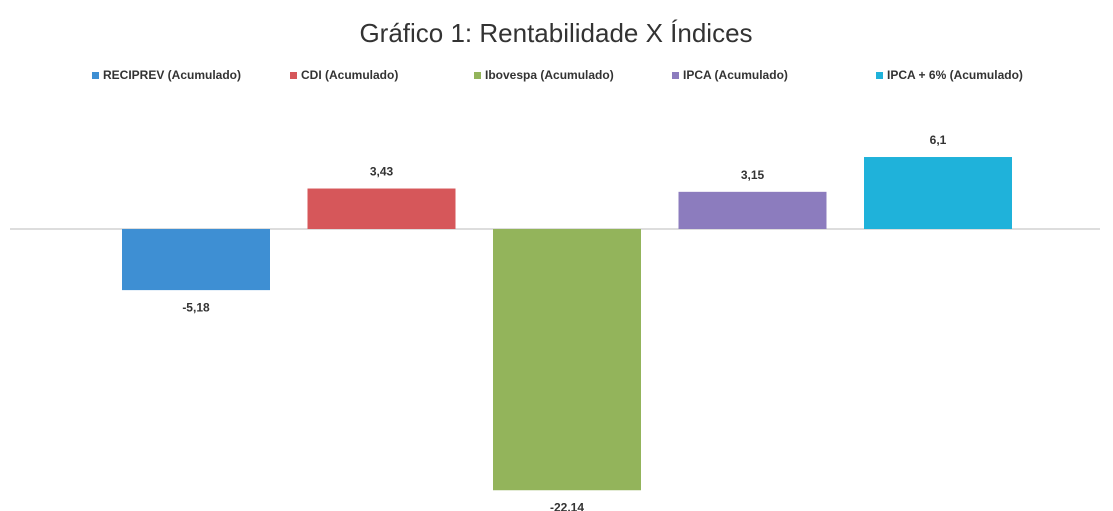 Image resolution: width=1113 pixels, height=511 pixels. Describe the element at coordinates (382, 172) in the screenshot. I see `value-label: 3,43` at that location.